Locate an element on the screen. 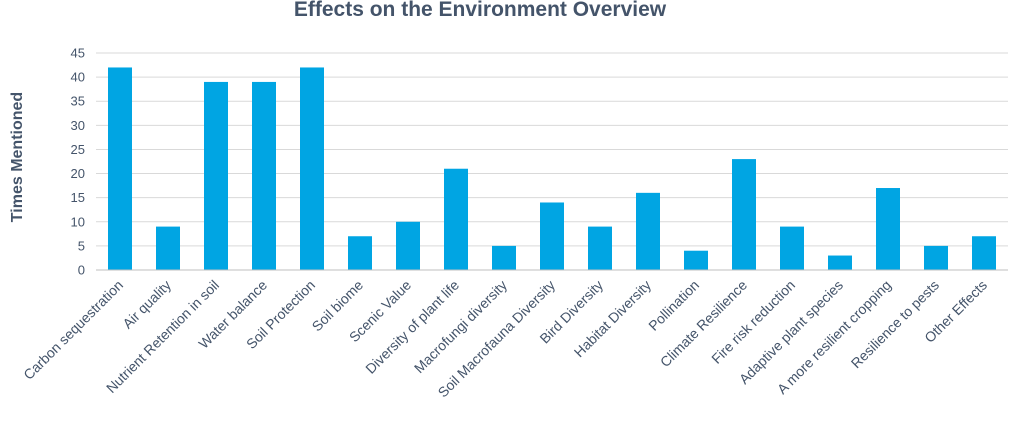 This screenshot has width=1024, height=425. x-tick-label: Resilience to pests is located at coordinates (895, 324).